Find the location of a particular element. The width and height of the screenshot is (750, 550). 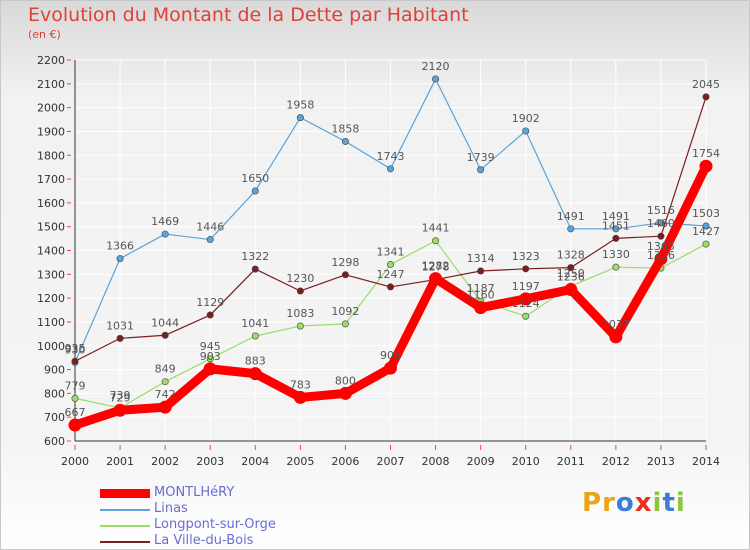

data-label-longpont-sur-orge: 1326 is located at coordinates (661, 255).